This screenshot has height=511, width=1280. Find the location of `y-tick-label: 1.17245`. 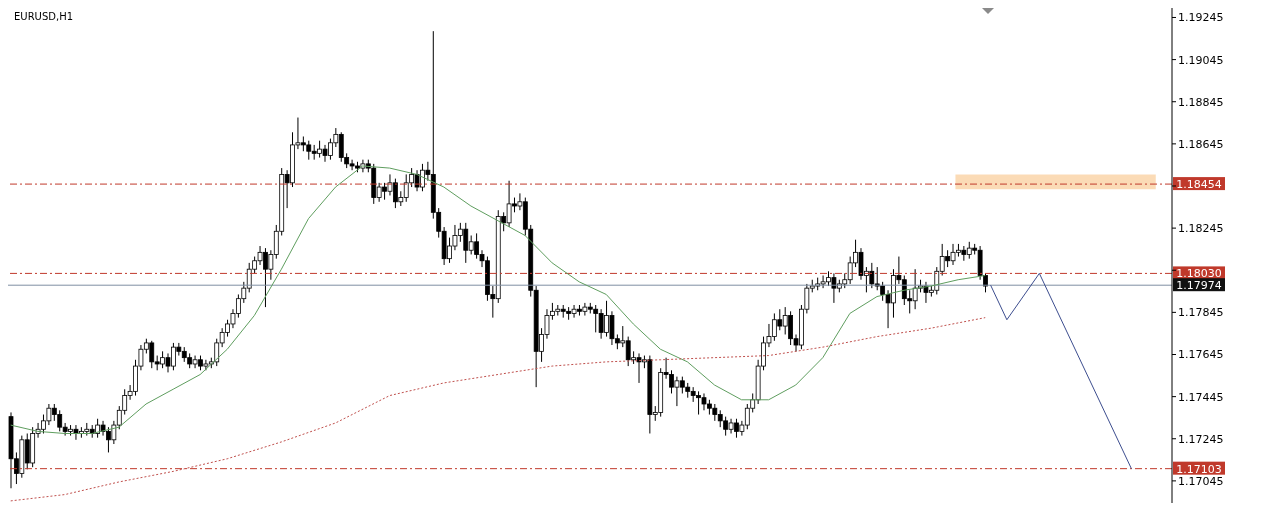

y-tick-label: 1.17245 is located at coordinates (1201, 439).